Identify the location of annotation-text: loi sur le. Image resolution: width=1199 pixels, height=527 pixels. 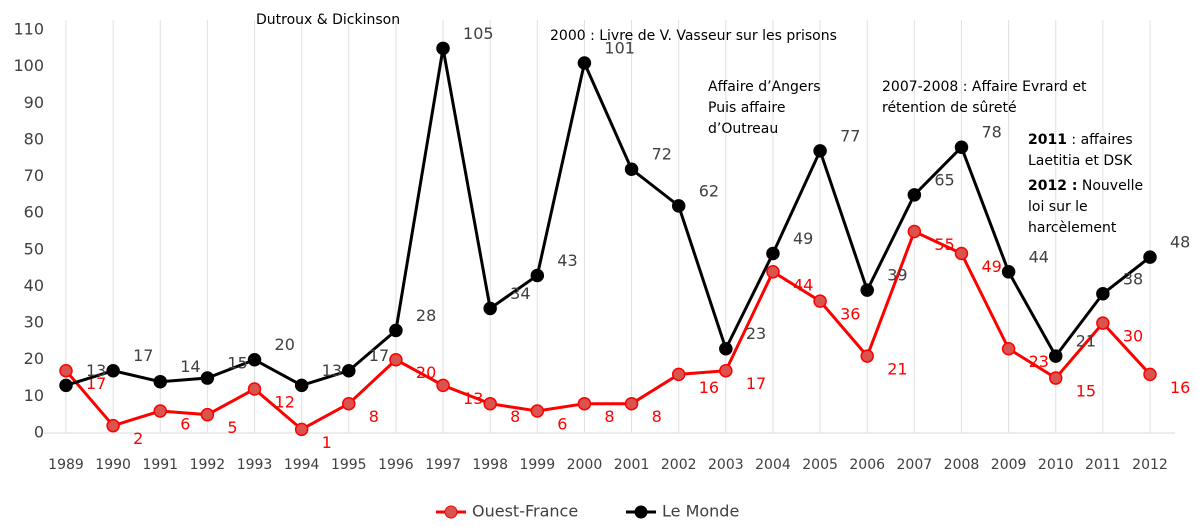
(1058, 207).